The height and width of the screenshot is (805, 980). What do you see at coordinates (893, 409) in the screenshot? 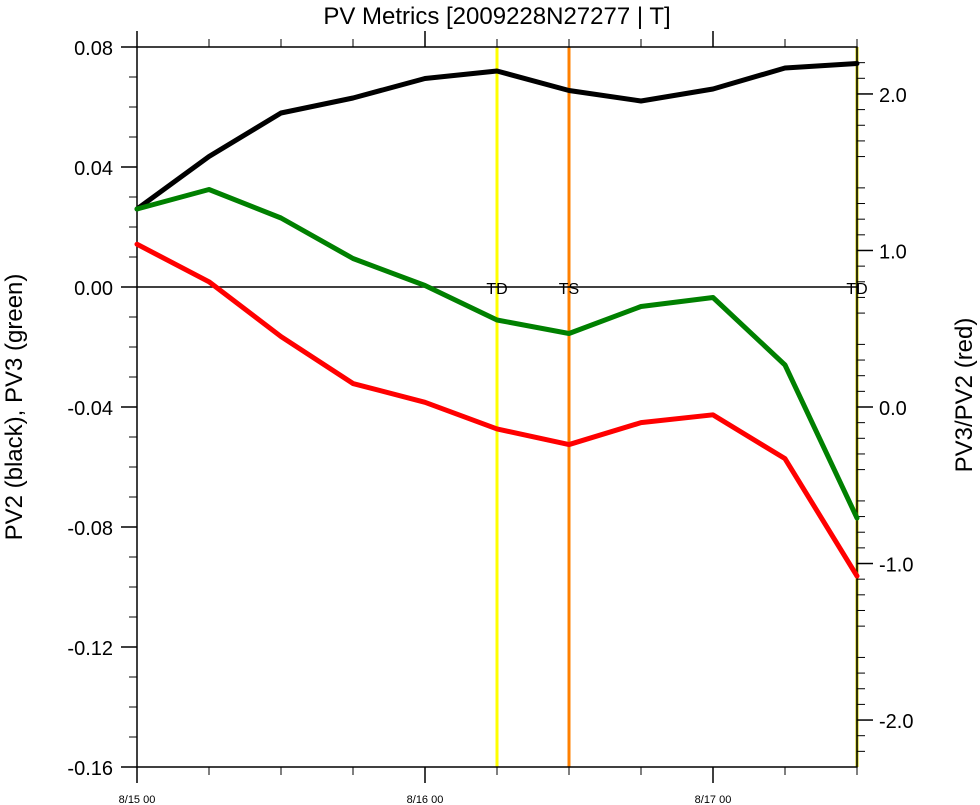
I see `y-right-tick-label: 0.0` at bounding box center [893, 409].